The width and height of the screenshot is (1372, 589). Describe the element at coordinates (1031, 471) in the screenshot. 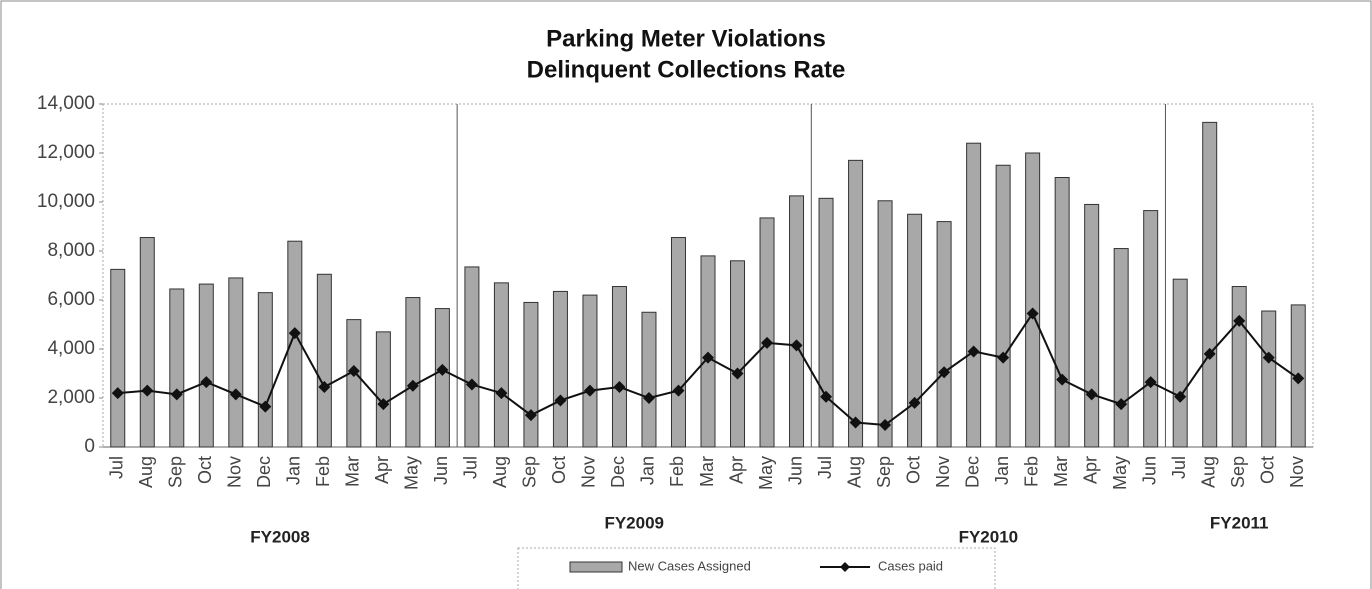

I see `x-tick-label: Feb` at that location.